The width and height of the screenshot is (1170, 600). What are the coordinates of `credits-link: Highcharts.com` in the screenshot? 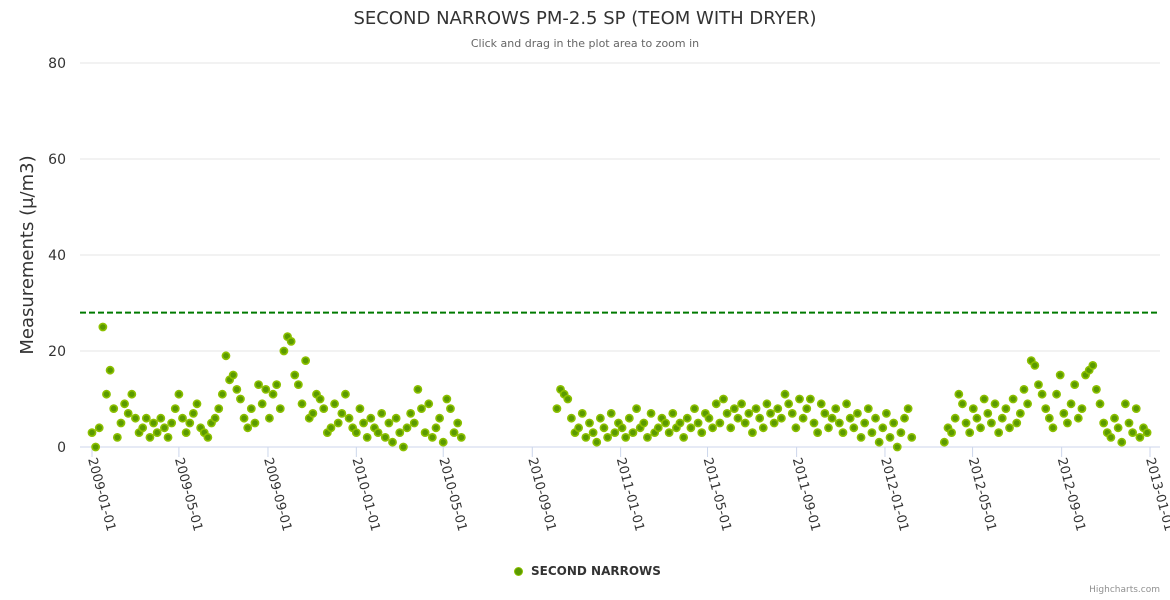 It's located at (1124, 590).